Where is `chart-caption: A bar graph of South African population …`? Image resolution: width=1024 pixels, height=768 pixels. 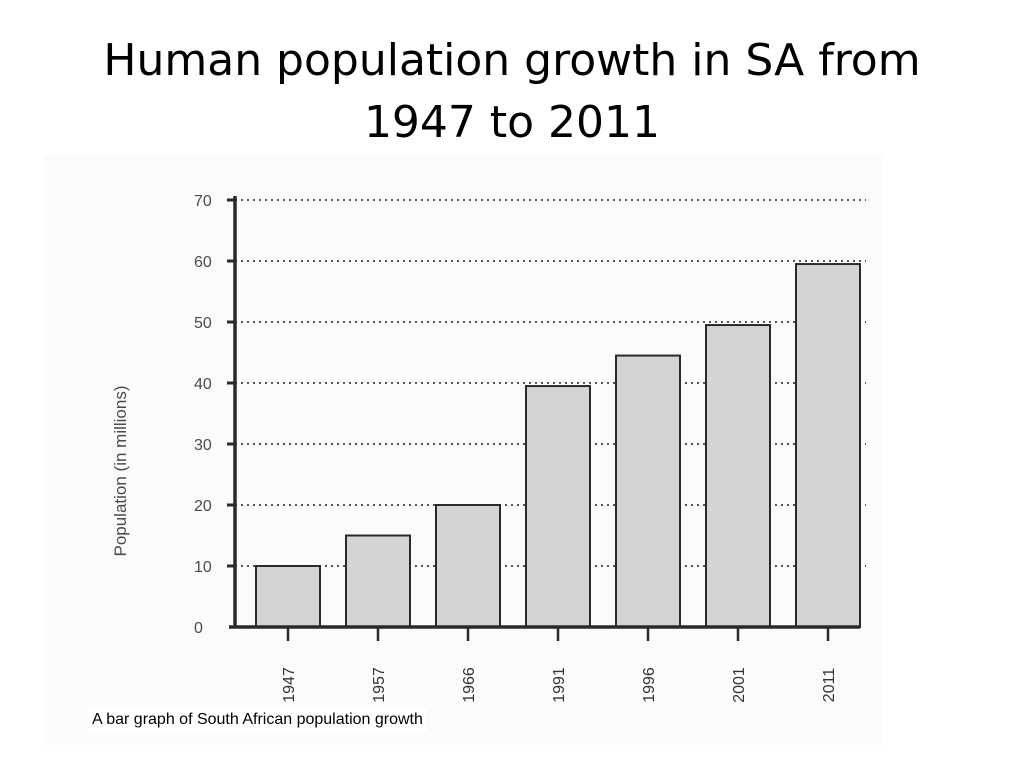 chart-caption: A bar graph of South African population … is located at coordinates (257, 720).